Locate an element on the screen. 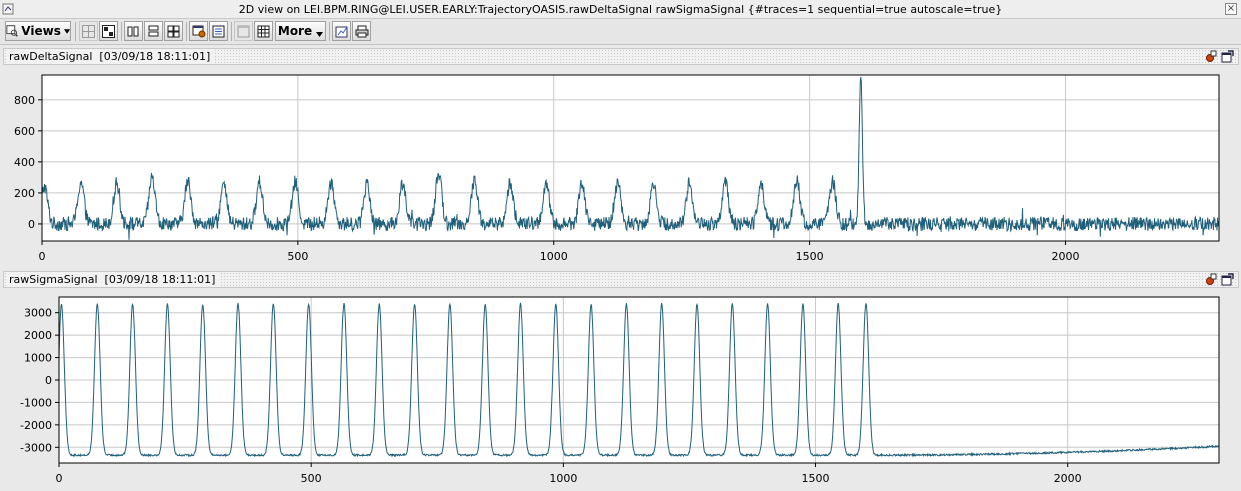  grid-layout-icon is located at coordinates (88, 31).